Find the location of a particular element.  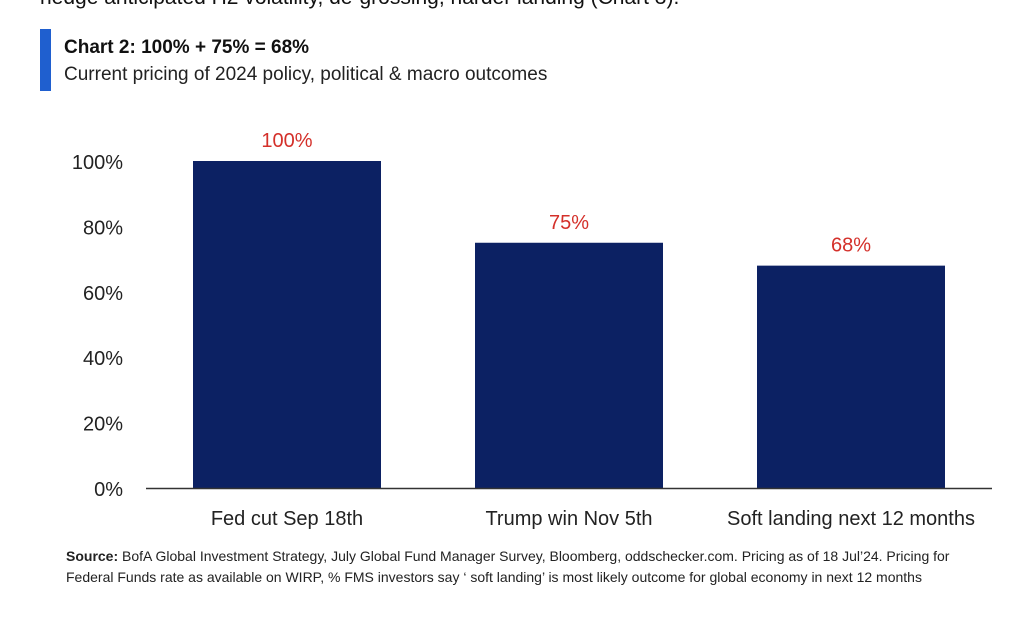

y-tick-label: 100% is located at coordinates (97, 163).